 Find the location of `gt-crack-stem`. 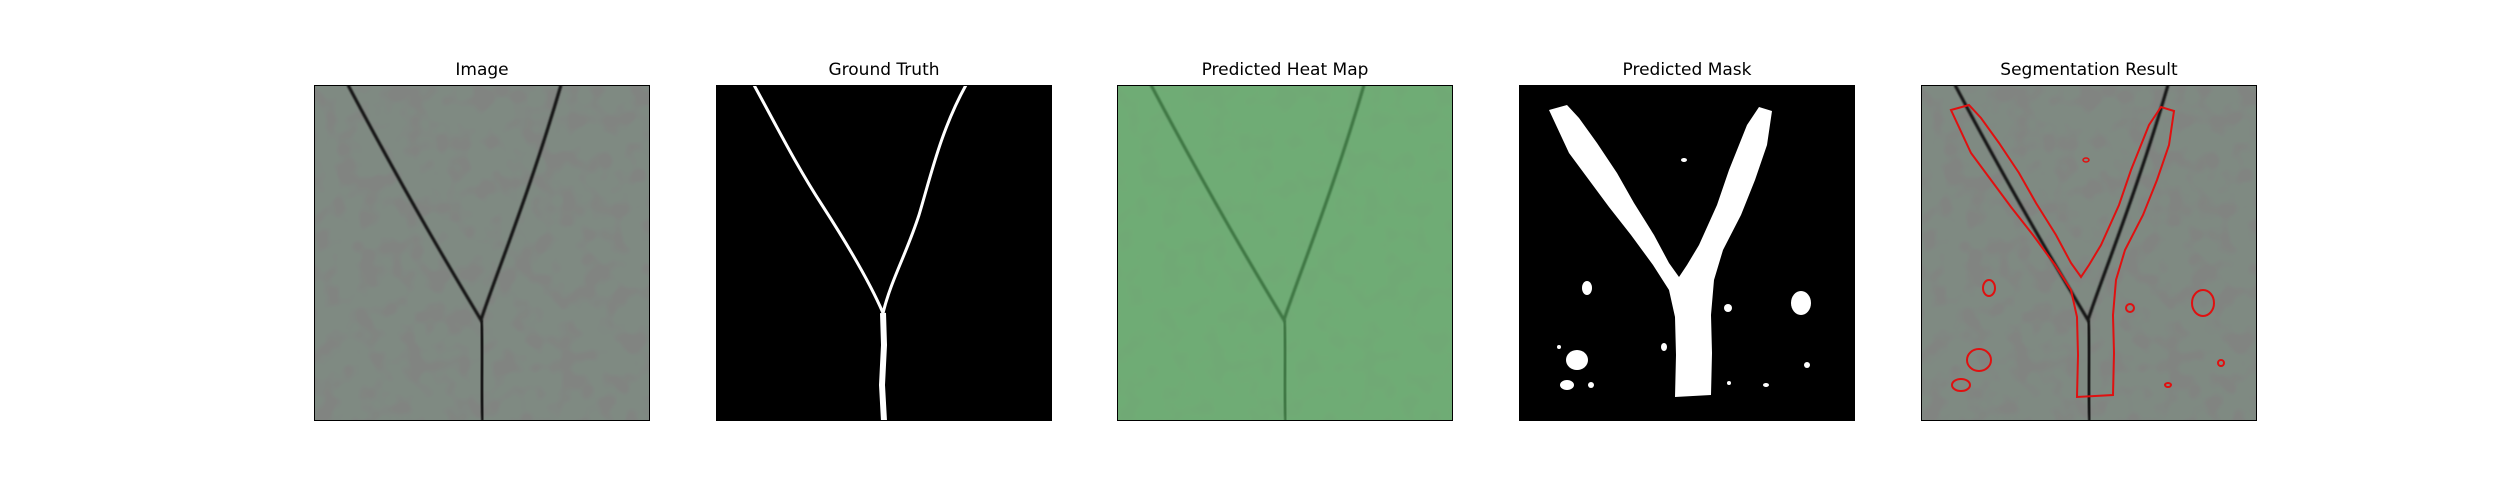

gt-crack-stem is located at coordinates (883, 366).